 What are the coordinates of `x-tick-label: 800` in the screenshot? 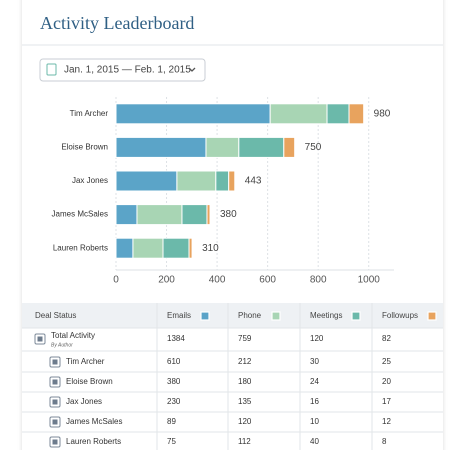 It's located at (318, 280).